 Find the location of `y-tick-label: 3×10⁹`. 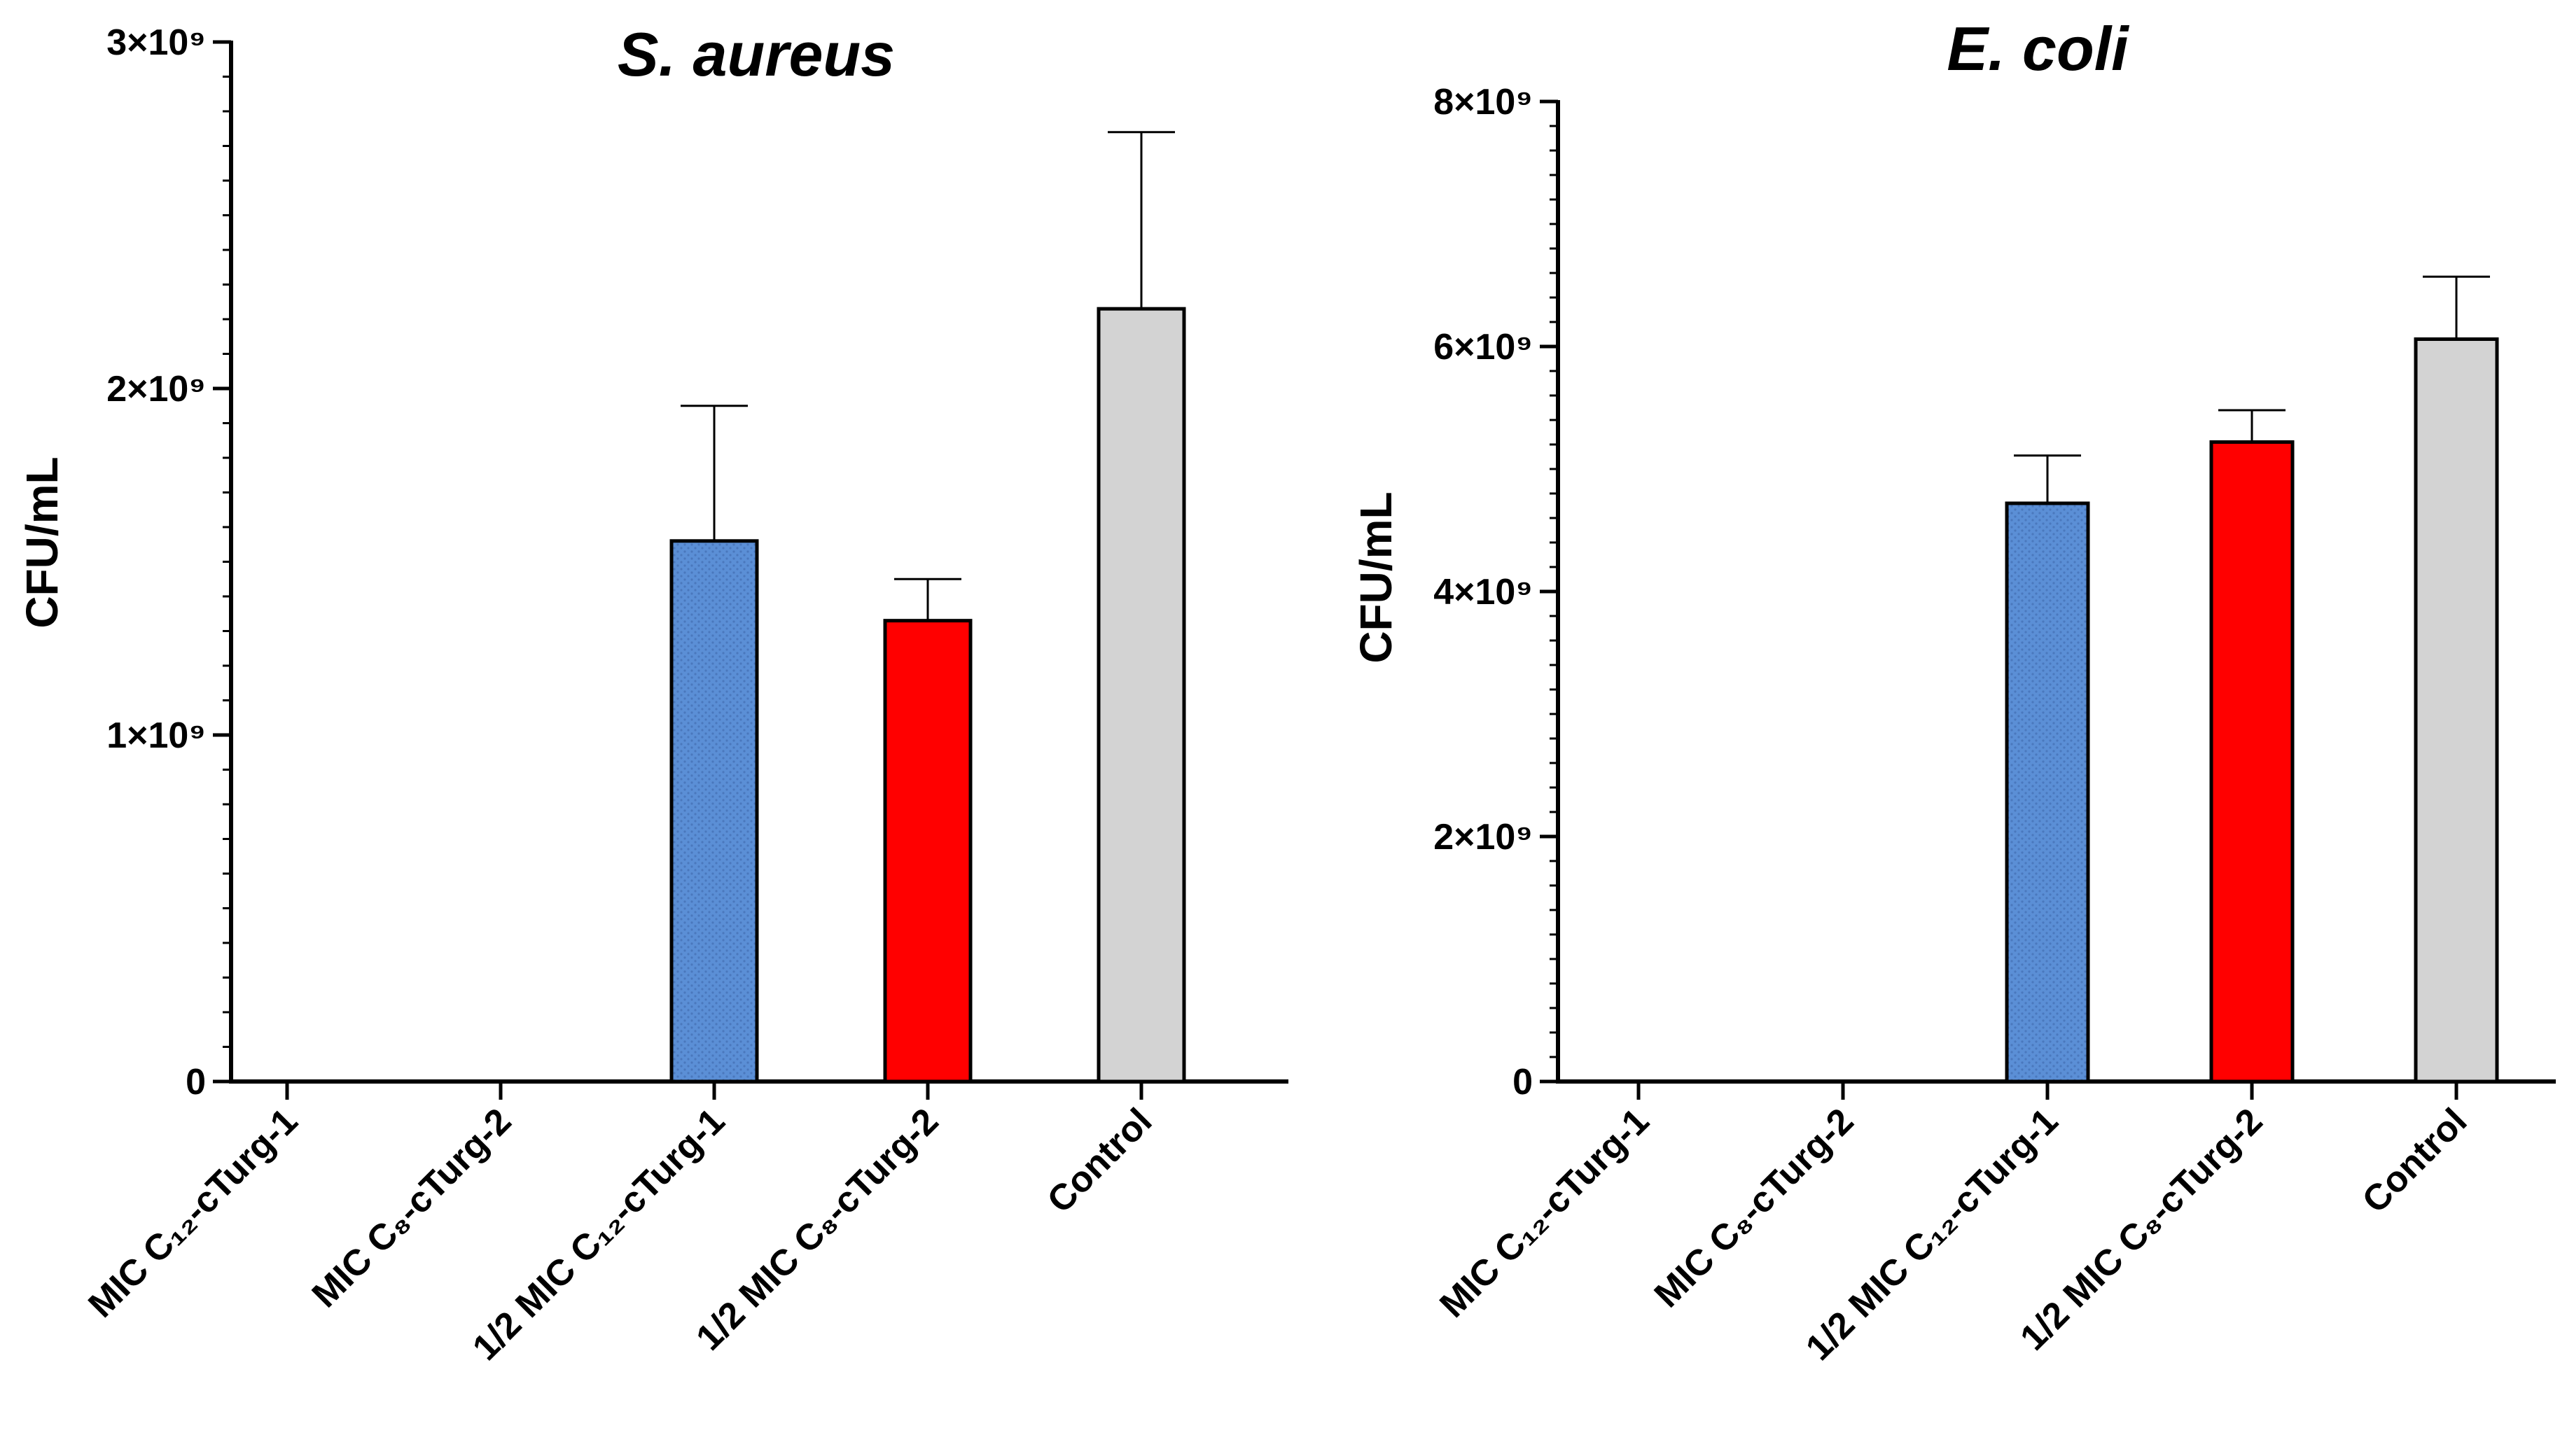

y-tick-label: 3×10⁹ is located at coordinates (156, 42).